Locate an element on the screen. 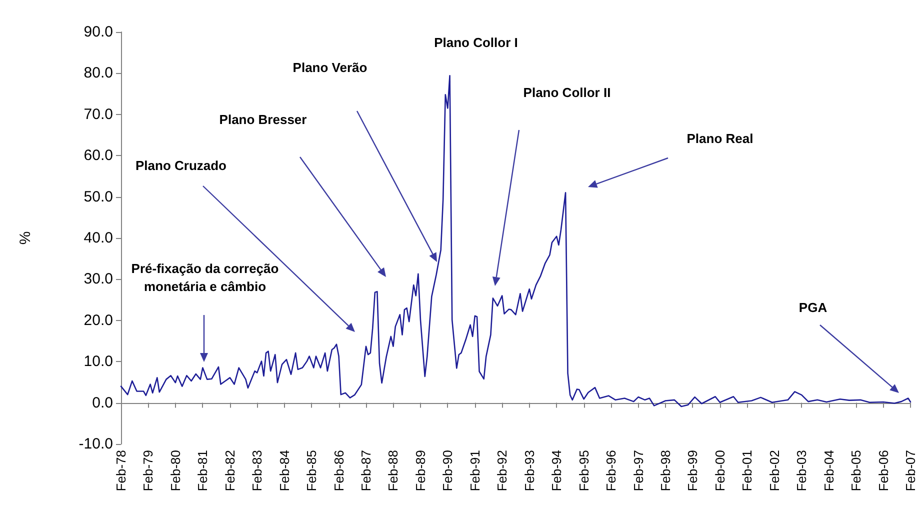 The width and height of the screenshot is (917, 521). annotation: Plano Real is located at coordinates (720, 139).